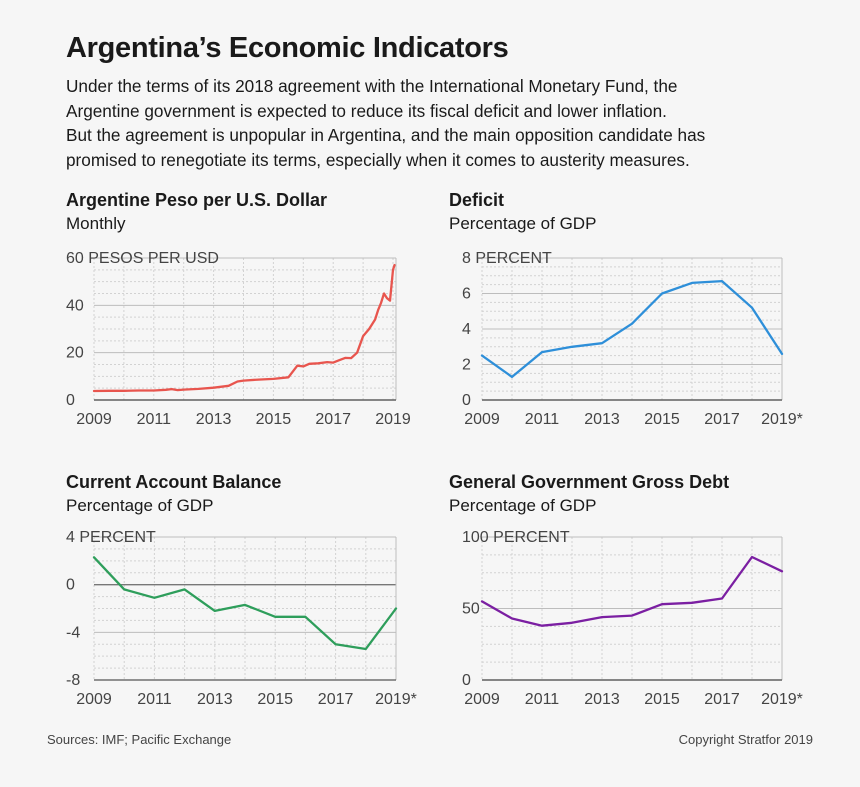 This screenshot has height=787, width=860. What do you see at coordinates (393, 419) in the screenshot?
I see `x-tick-label: 2019` at bounding box center [393, 419].